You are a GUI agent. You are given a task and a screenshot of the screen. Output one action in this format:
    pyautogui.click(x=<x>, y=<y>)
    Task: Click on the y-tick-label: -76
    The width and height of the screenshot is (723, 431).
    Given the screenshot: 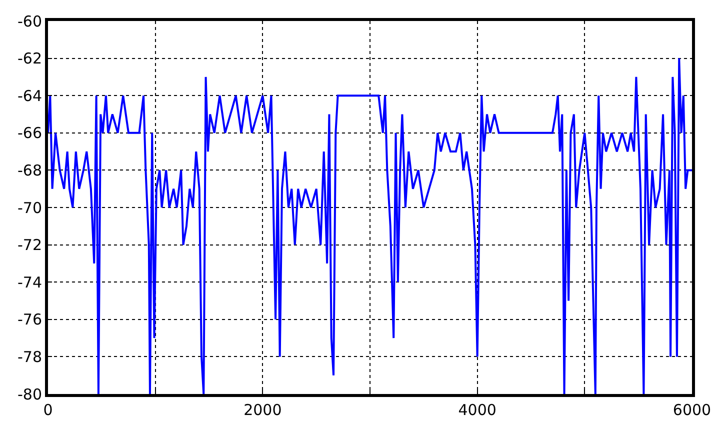 What is the action you would take?
    pyautogui.click(x=30, y=319)
    